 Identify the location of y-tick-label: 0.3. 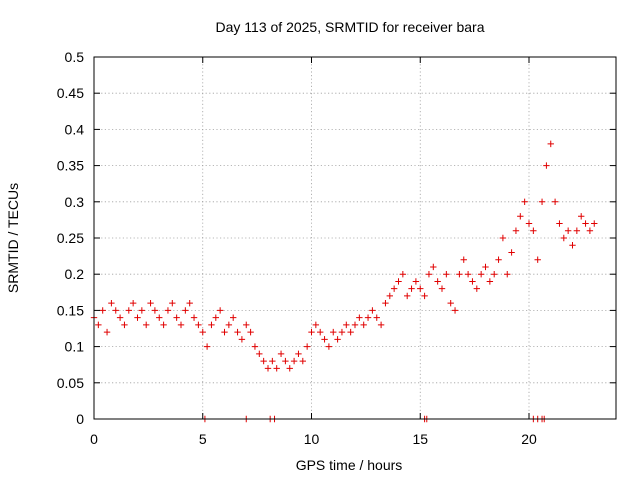
(75, 202).